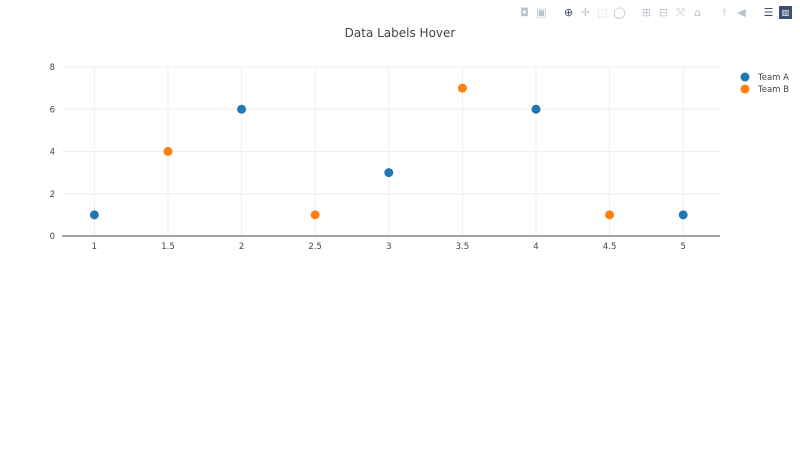  Describe the element at coordinates (697, 12) in the screenshot. I see `home-icon: ⌂` at that location.